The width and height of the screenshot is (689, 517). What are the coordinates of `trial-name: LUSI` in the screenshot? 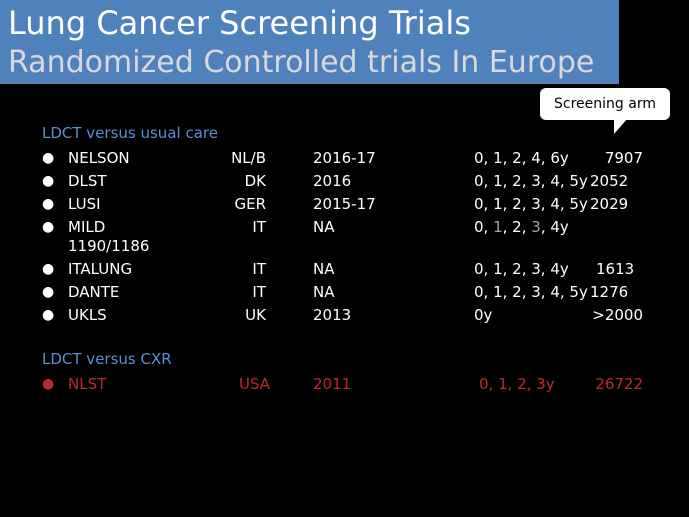 It's located at (84, 204).